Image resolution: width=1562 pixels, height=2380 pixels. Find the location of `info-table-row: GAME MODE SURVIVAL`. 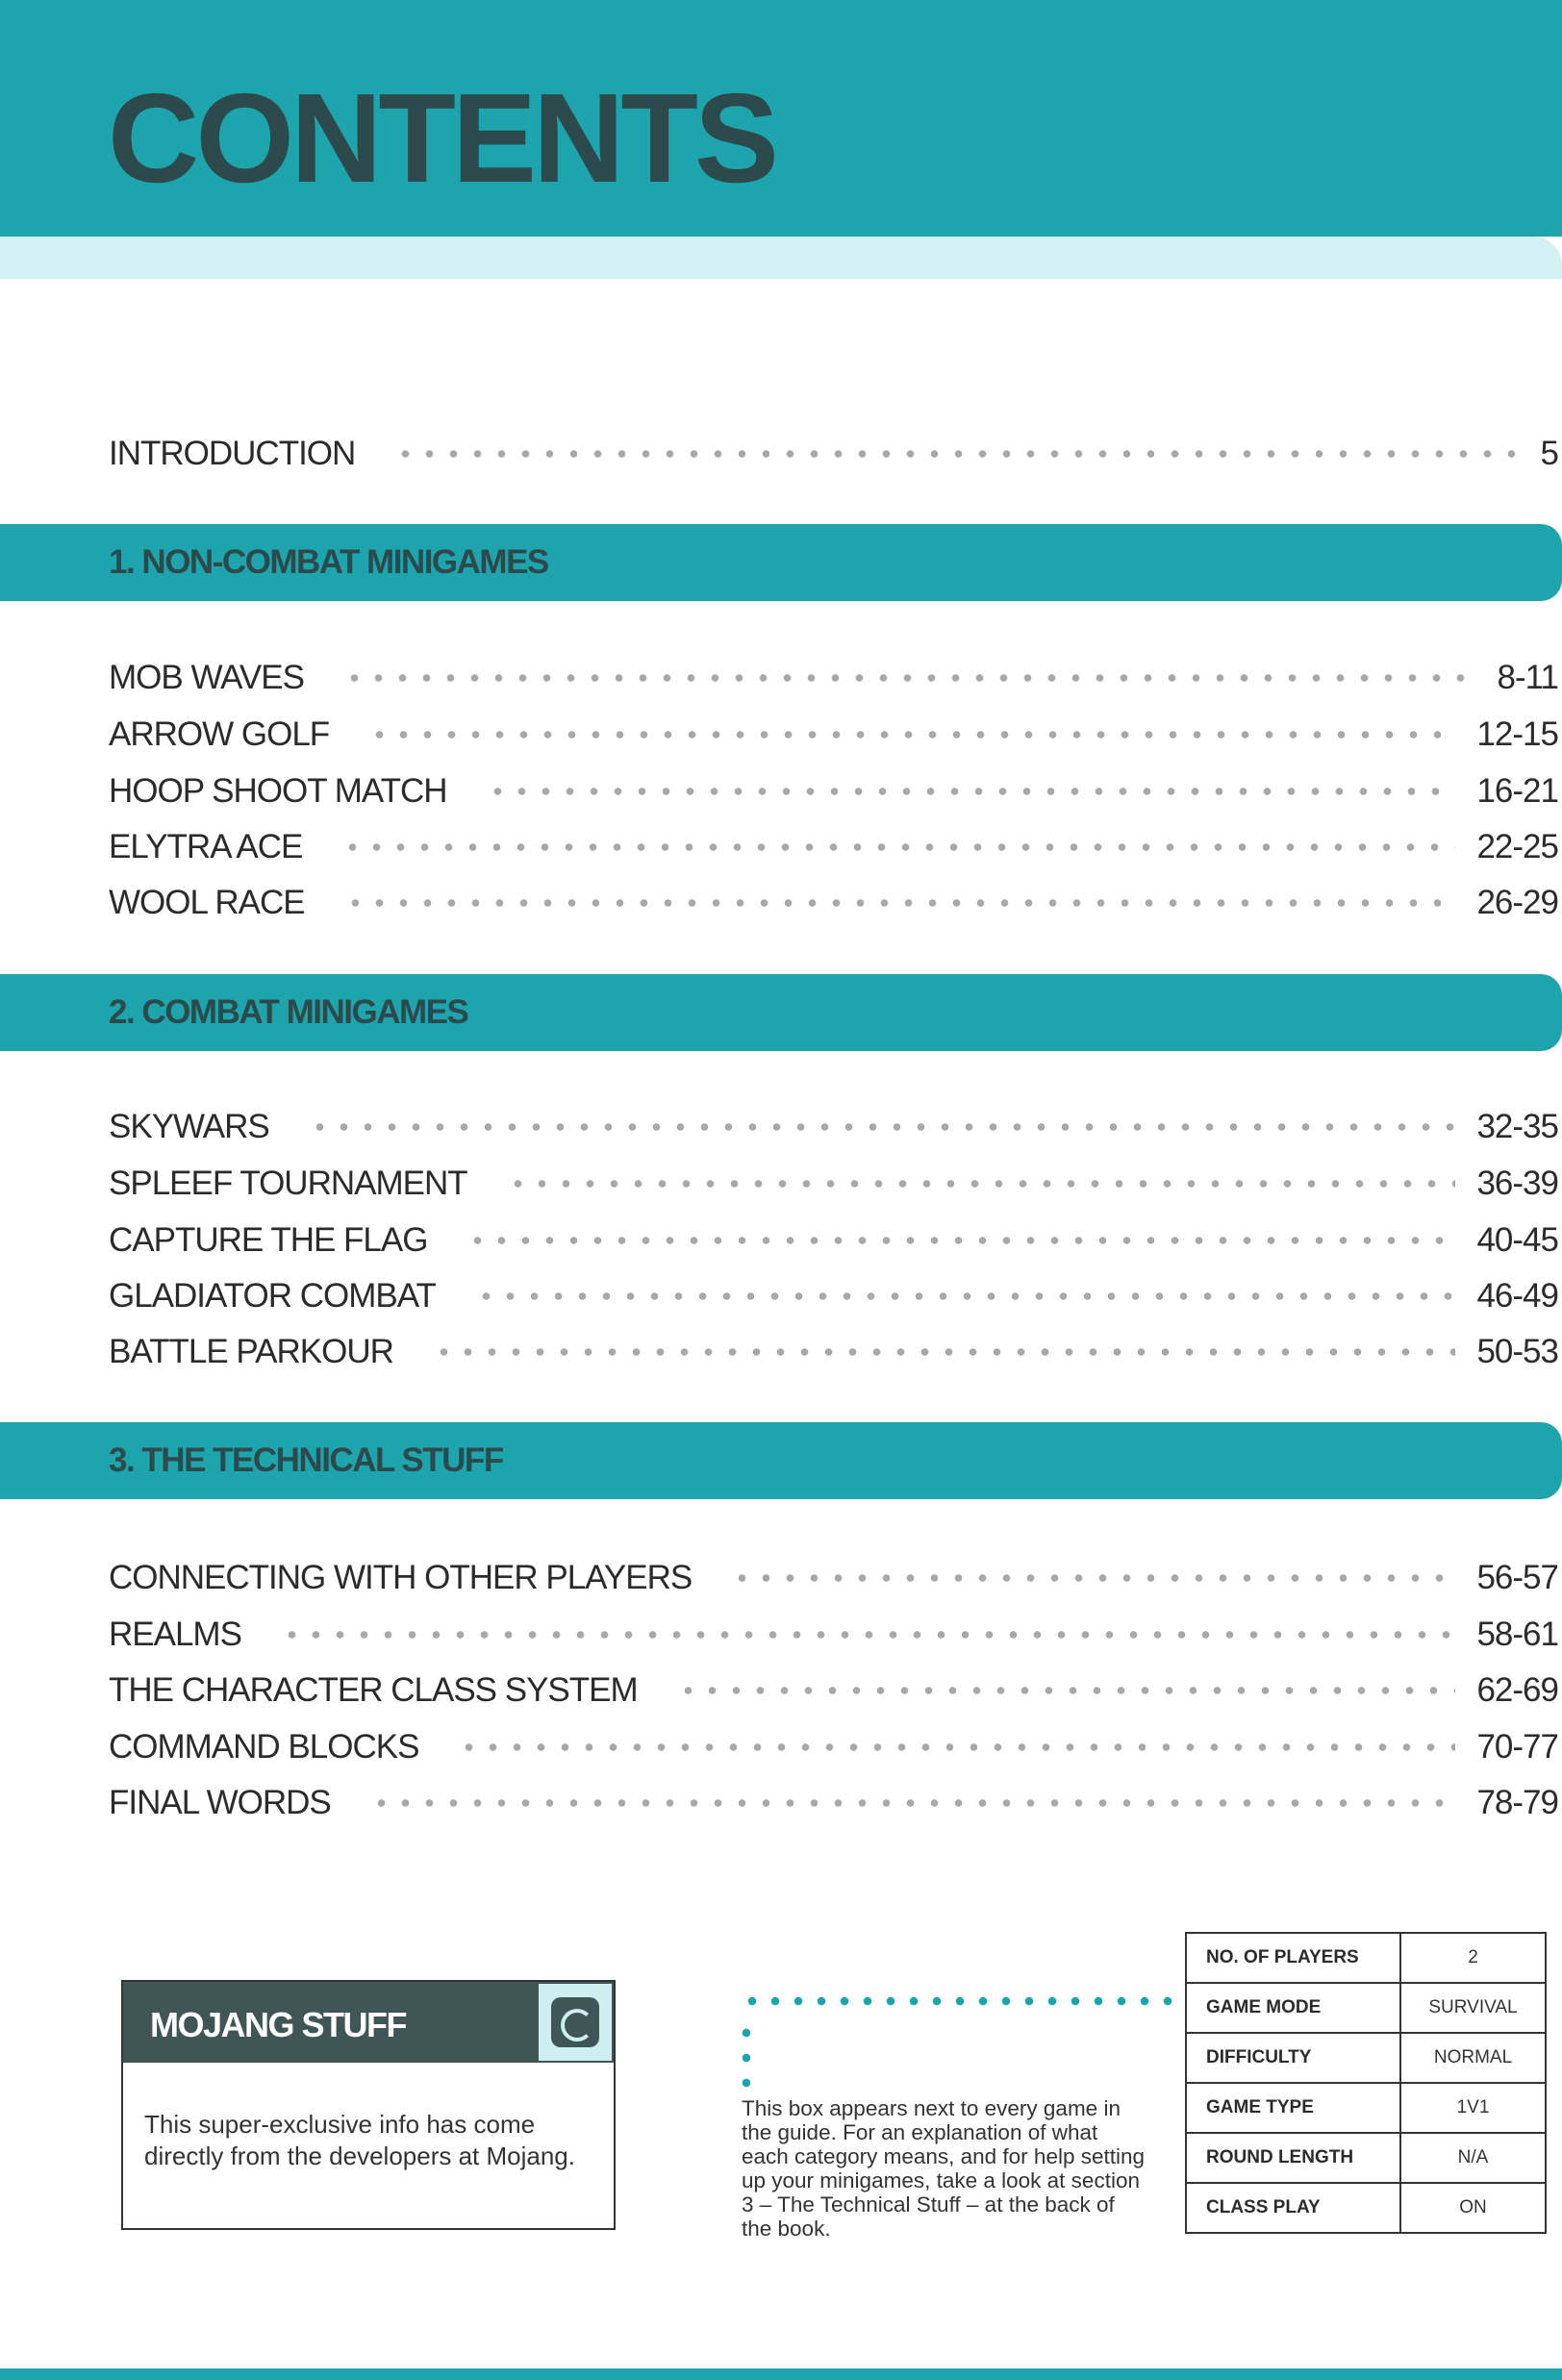

info-table-row: GAME MODE SURVIVAL is located at coordinates (1366, 2008).